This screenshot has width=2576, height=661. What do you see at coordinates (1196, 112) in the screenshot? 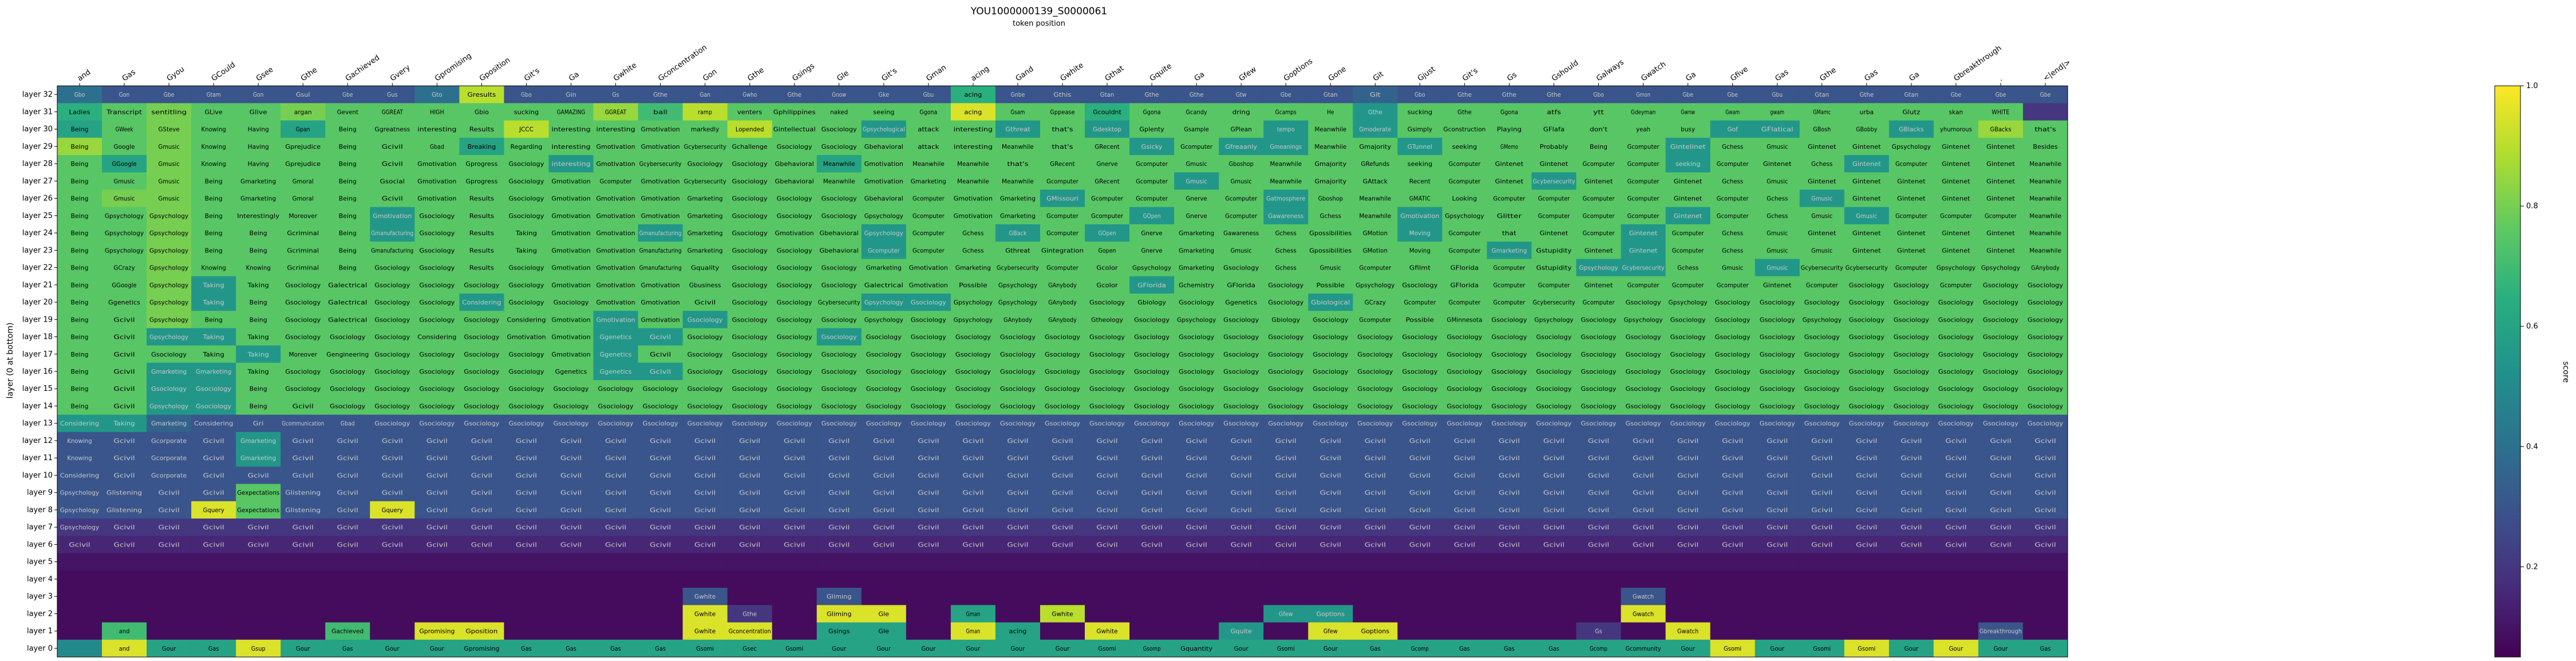
I see `cell-label: Gcandy` at bounding box center [1196, 112].